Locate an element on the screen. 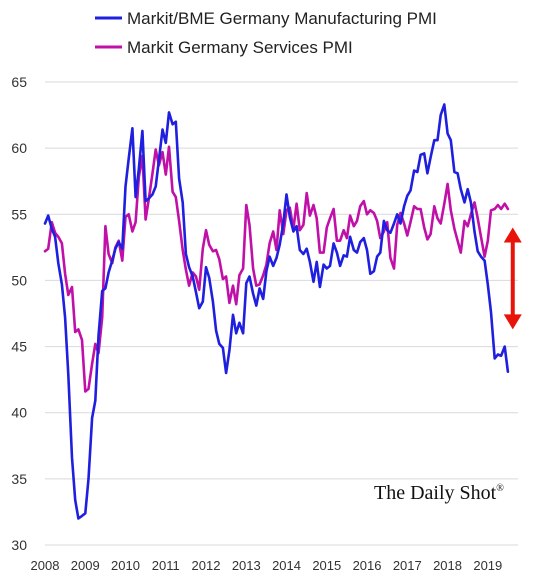 The height and width of the screenshot is (579, 541). watermark-text: The Daily Shot is located at coordinates (435, 493).